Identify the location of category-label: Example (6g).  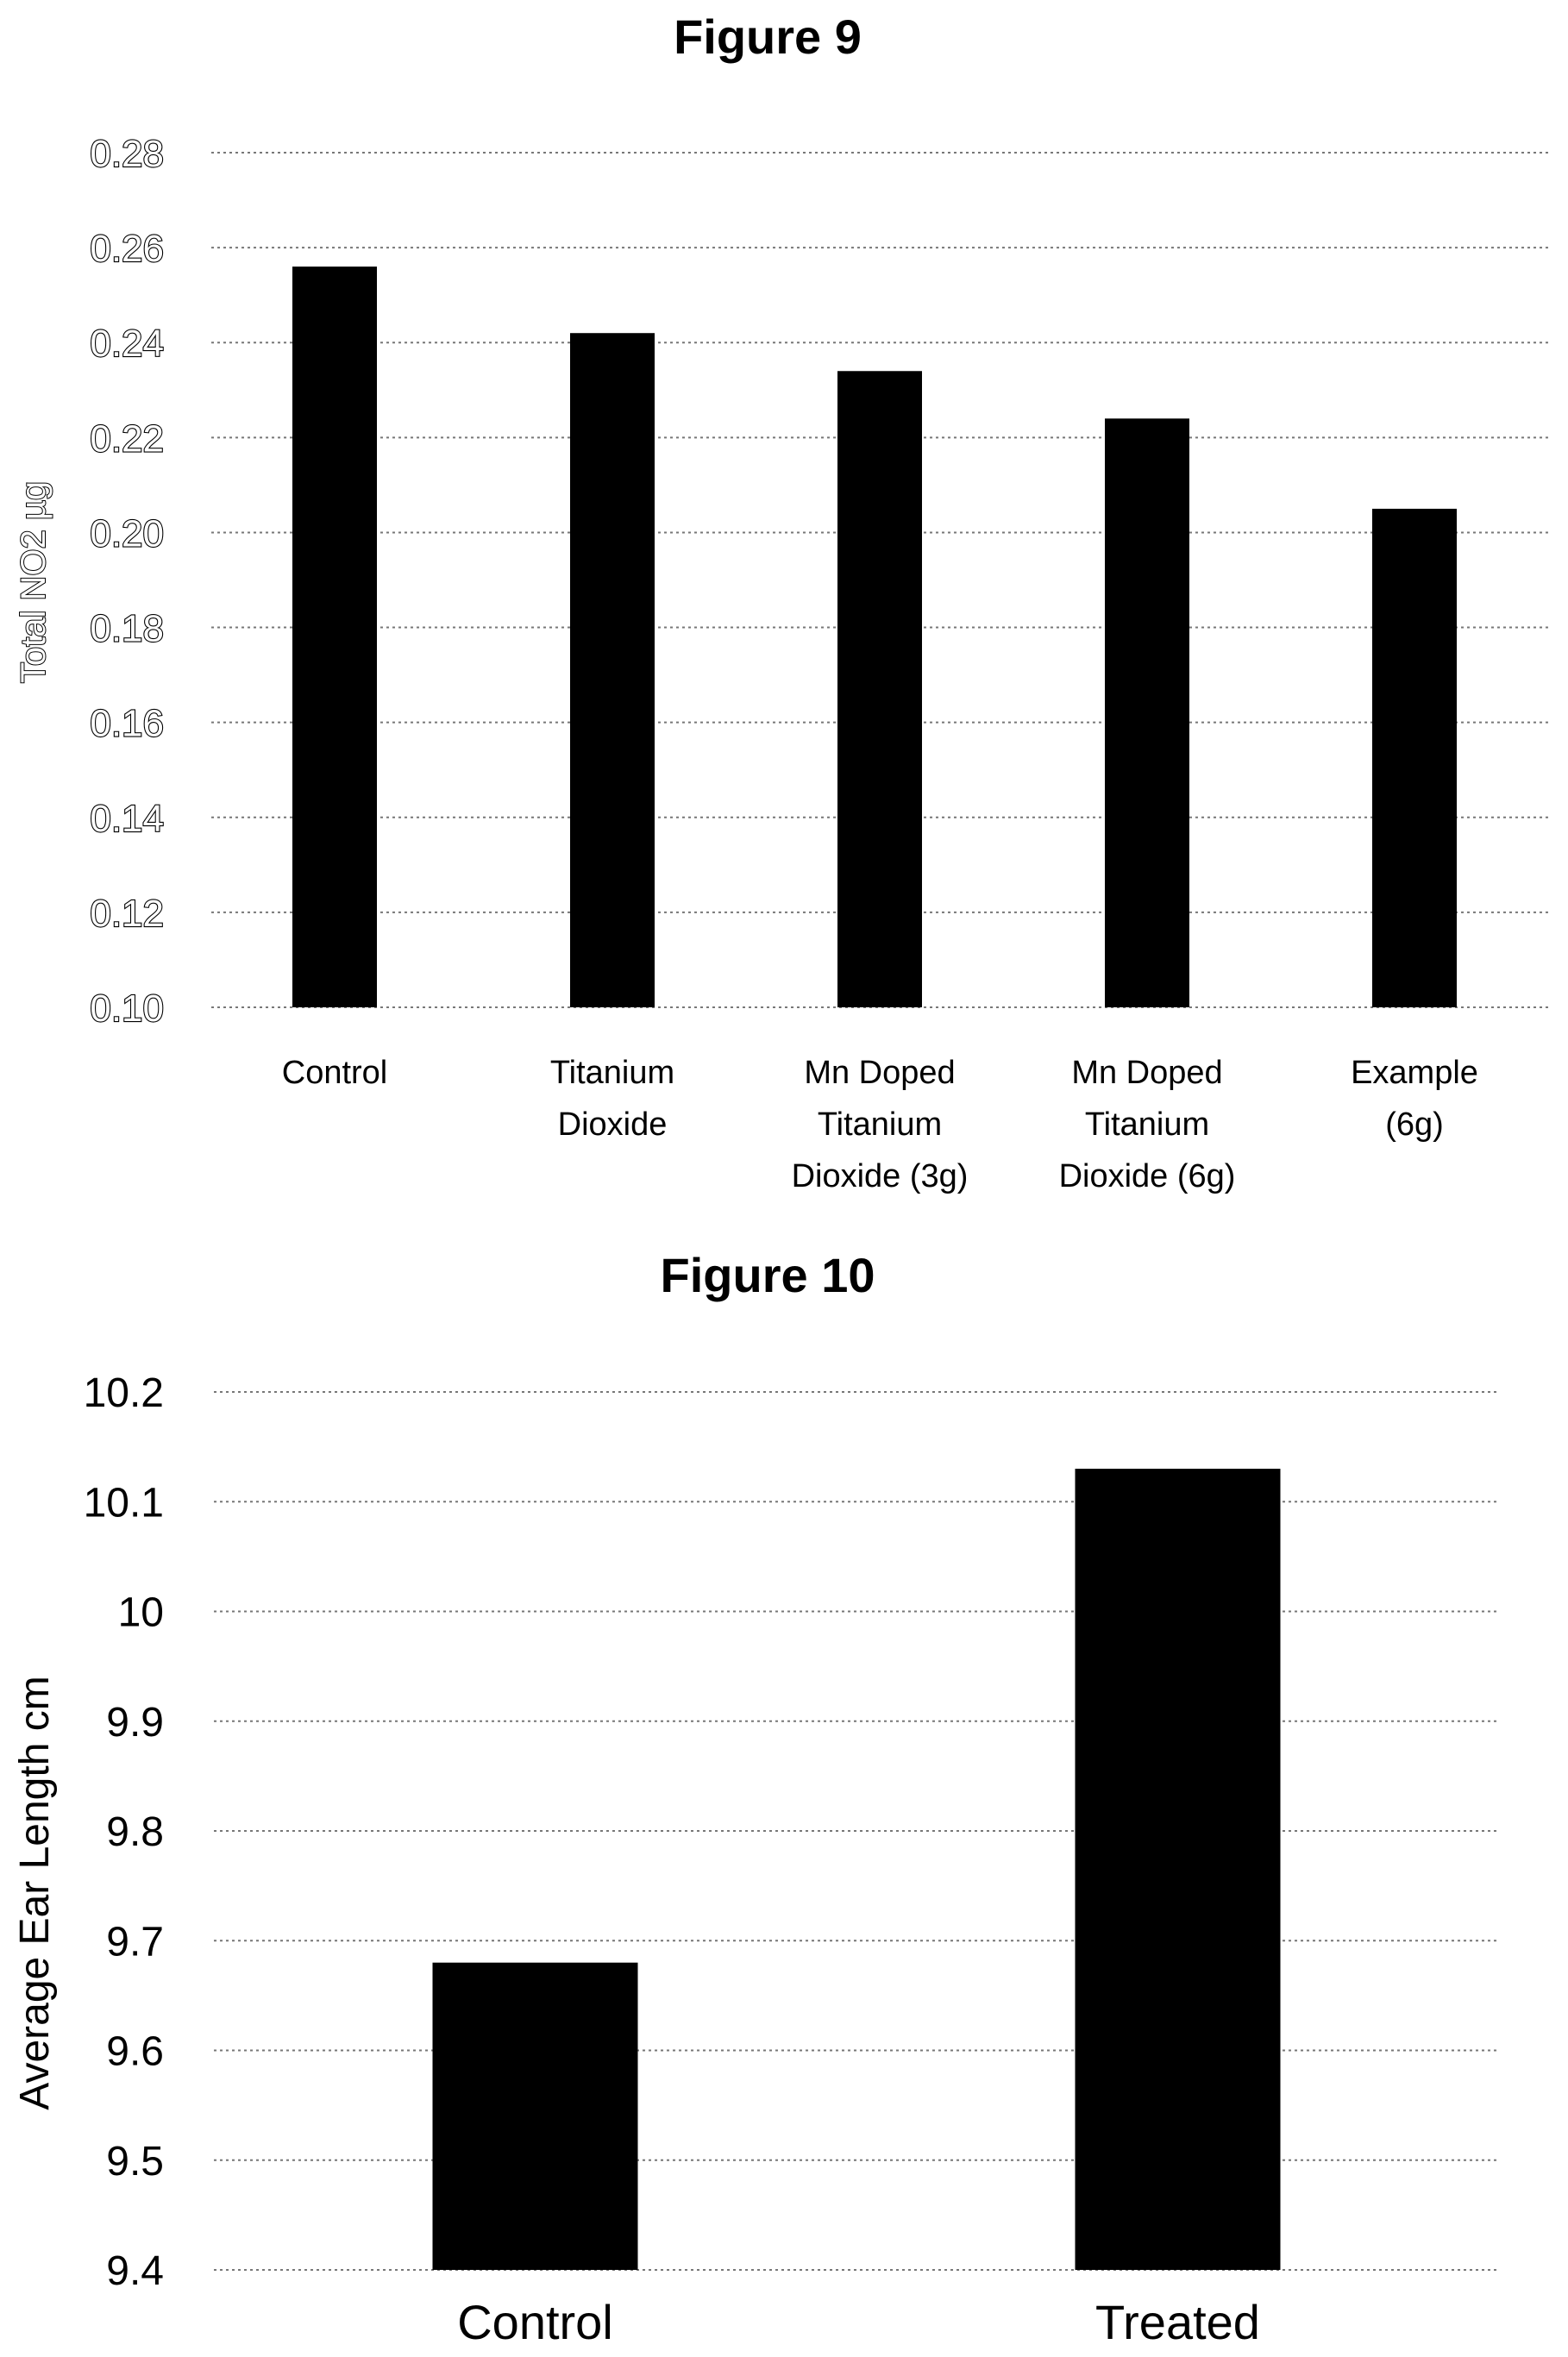
(1414, 1099).